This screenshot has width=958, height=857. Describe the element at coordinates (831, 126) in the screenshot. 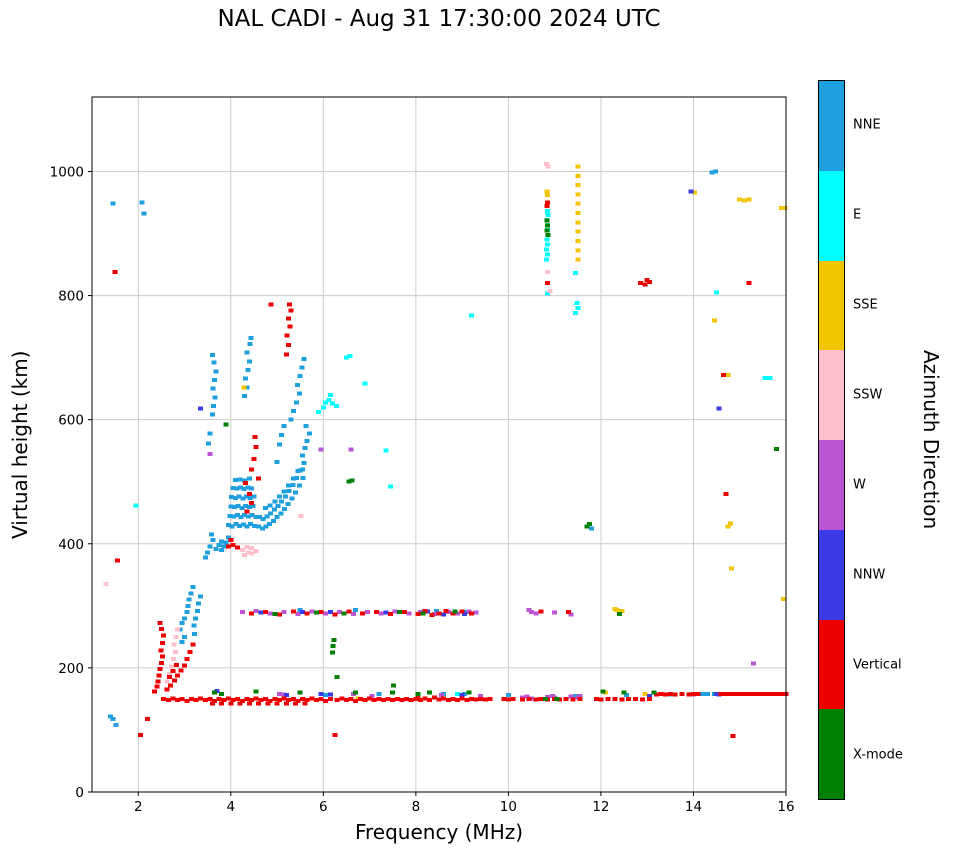

I see `colorbar-segment-NNE` at that location.